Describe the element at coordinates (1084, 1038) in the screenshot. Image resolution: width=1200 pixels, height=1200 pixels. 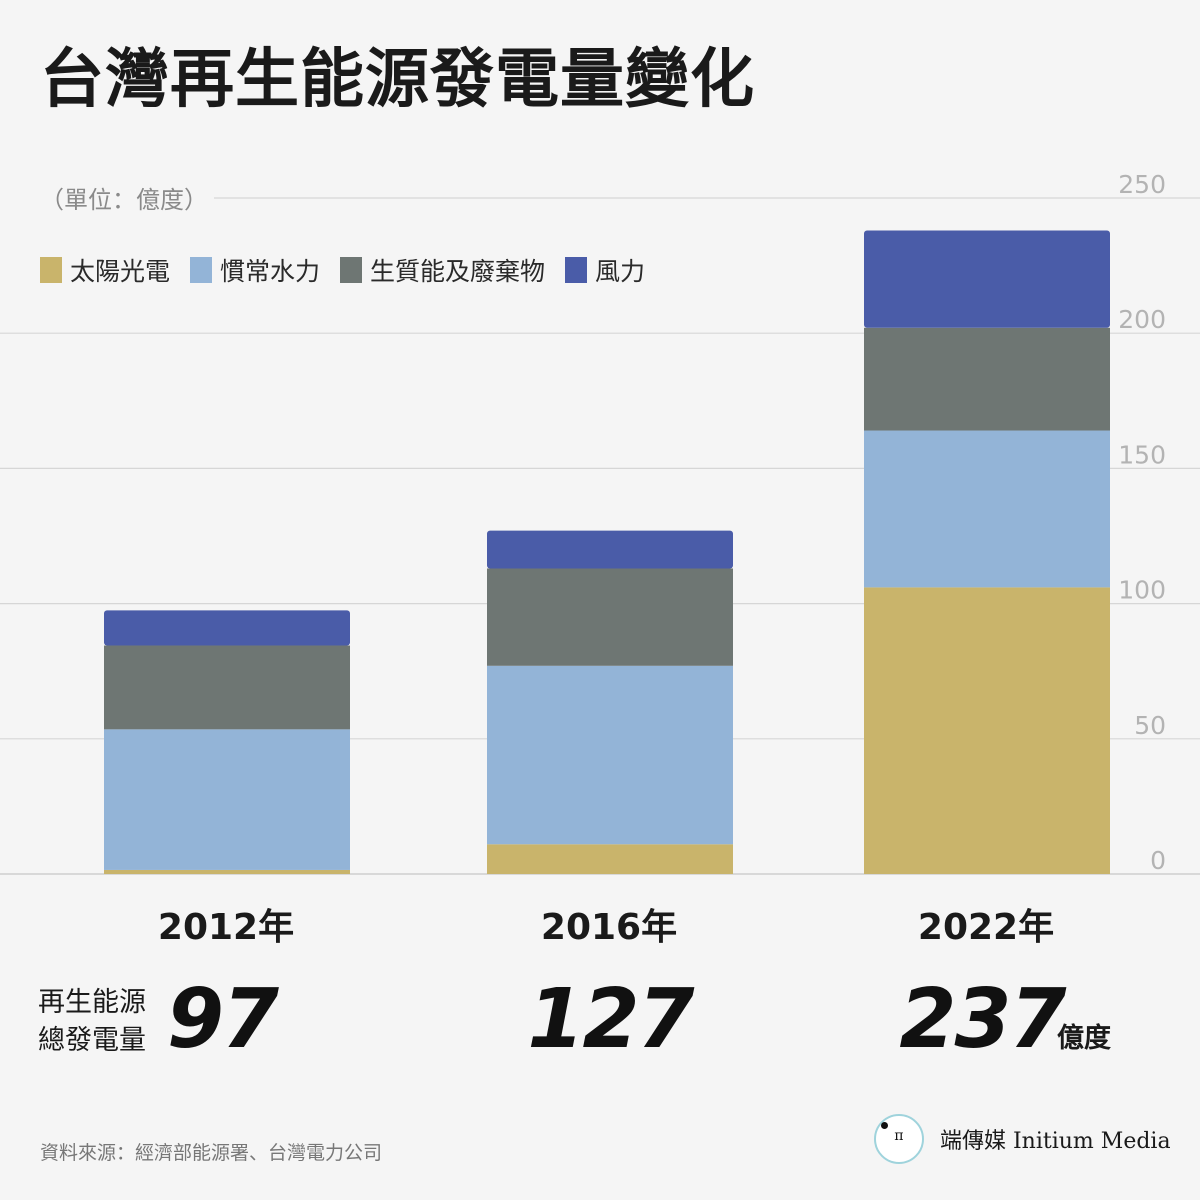
I see `total-unit: 億度` at that location.